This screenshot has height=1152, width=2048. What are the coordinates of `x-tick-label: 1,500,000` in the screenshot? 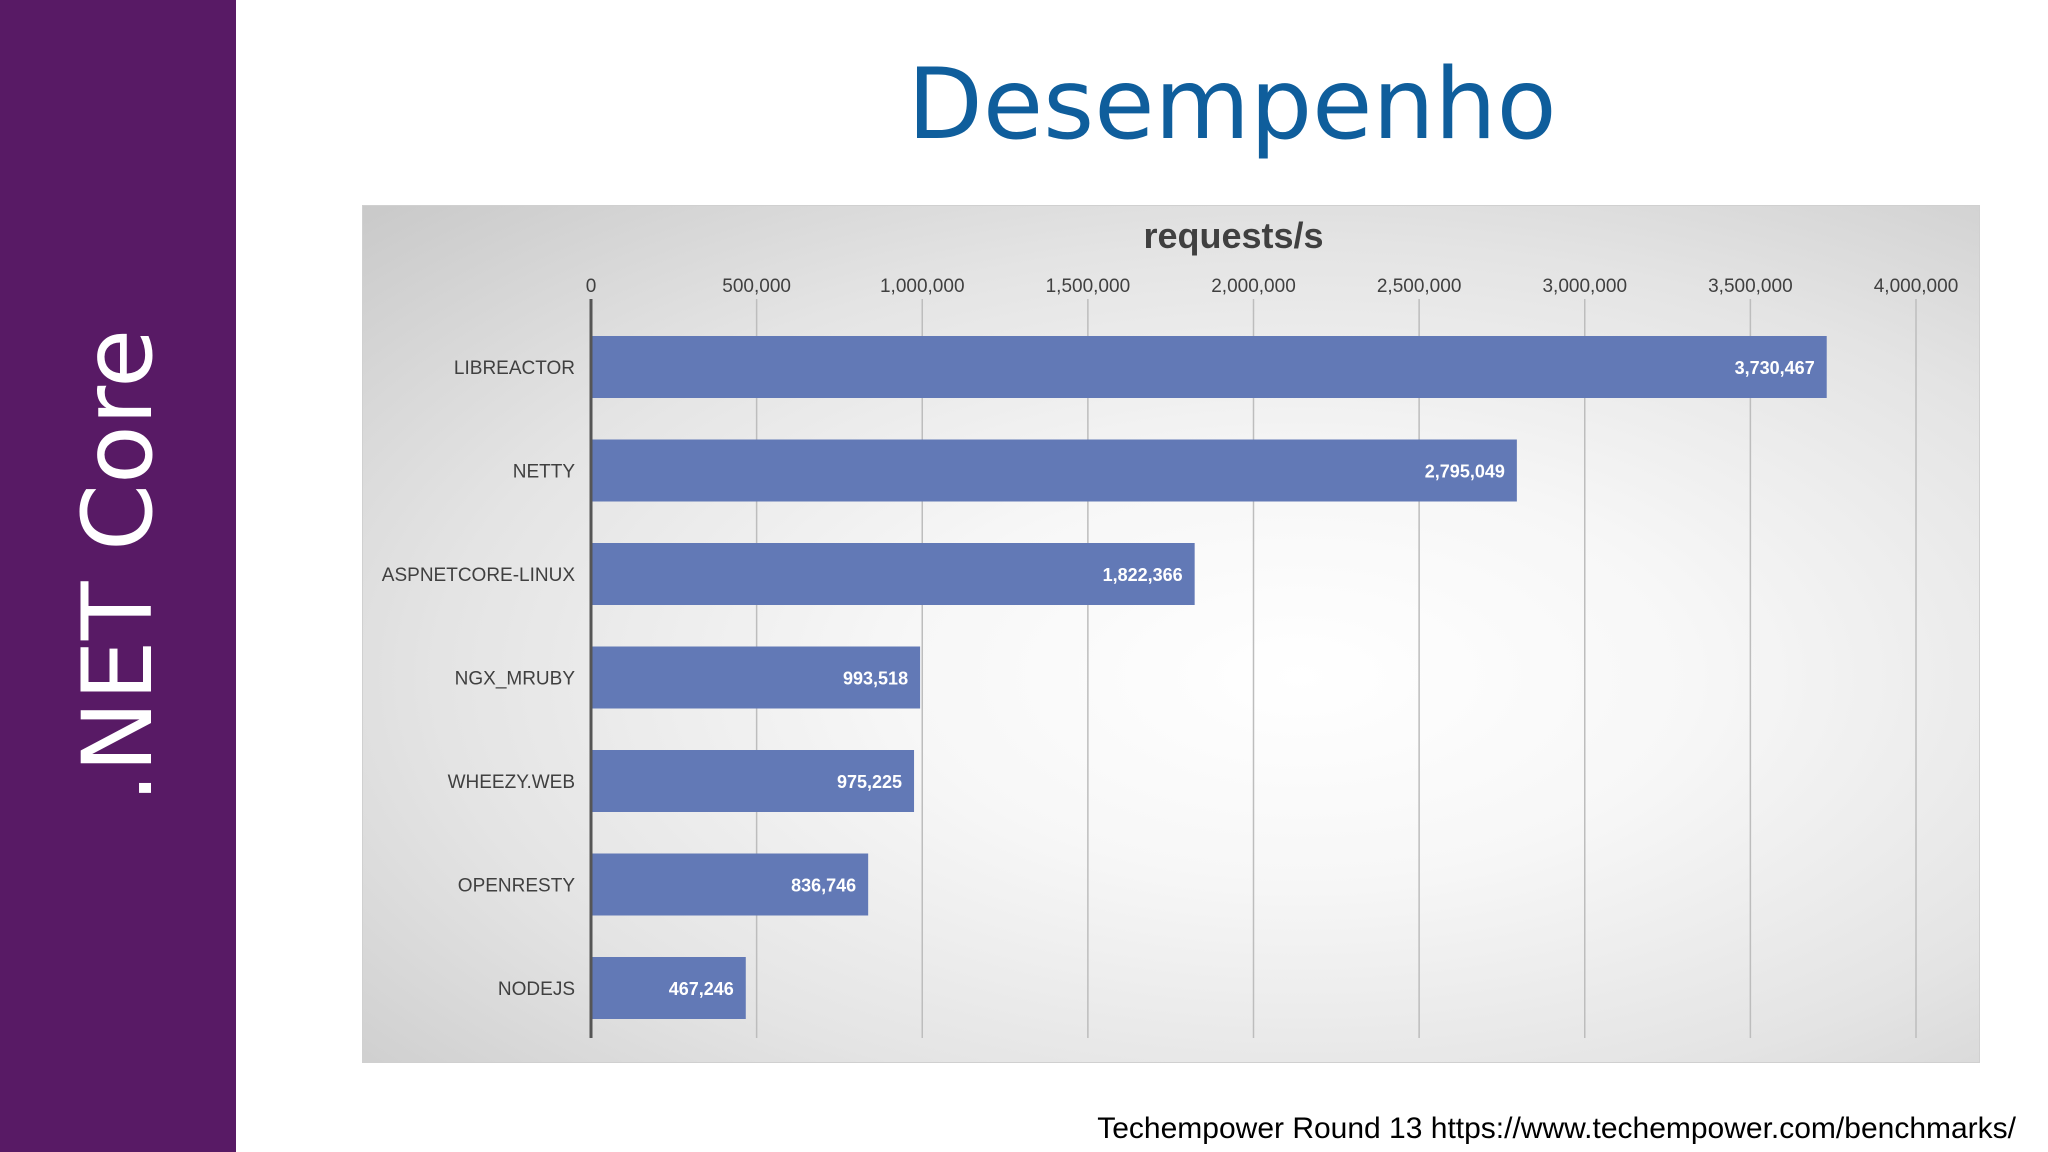 It's located at (1088, 286).